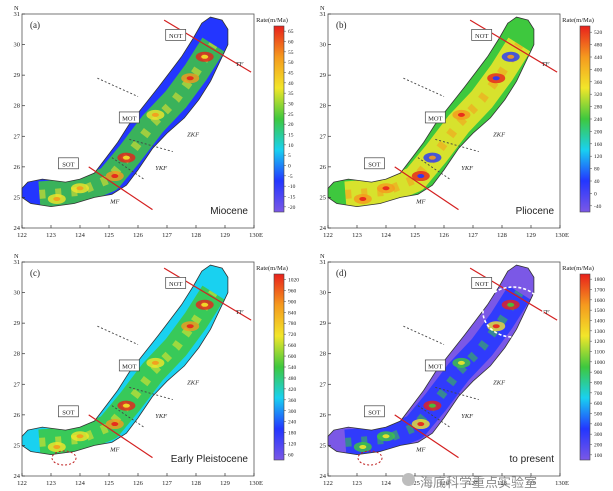  What do you see at coordinates (290, 177) in the screenshot?
I see `colorbar-tick-label: -5` at bounding box center [290, 177].